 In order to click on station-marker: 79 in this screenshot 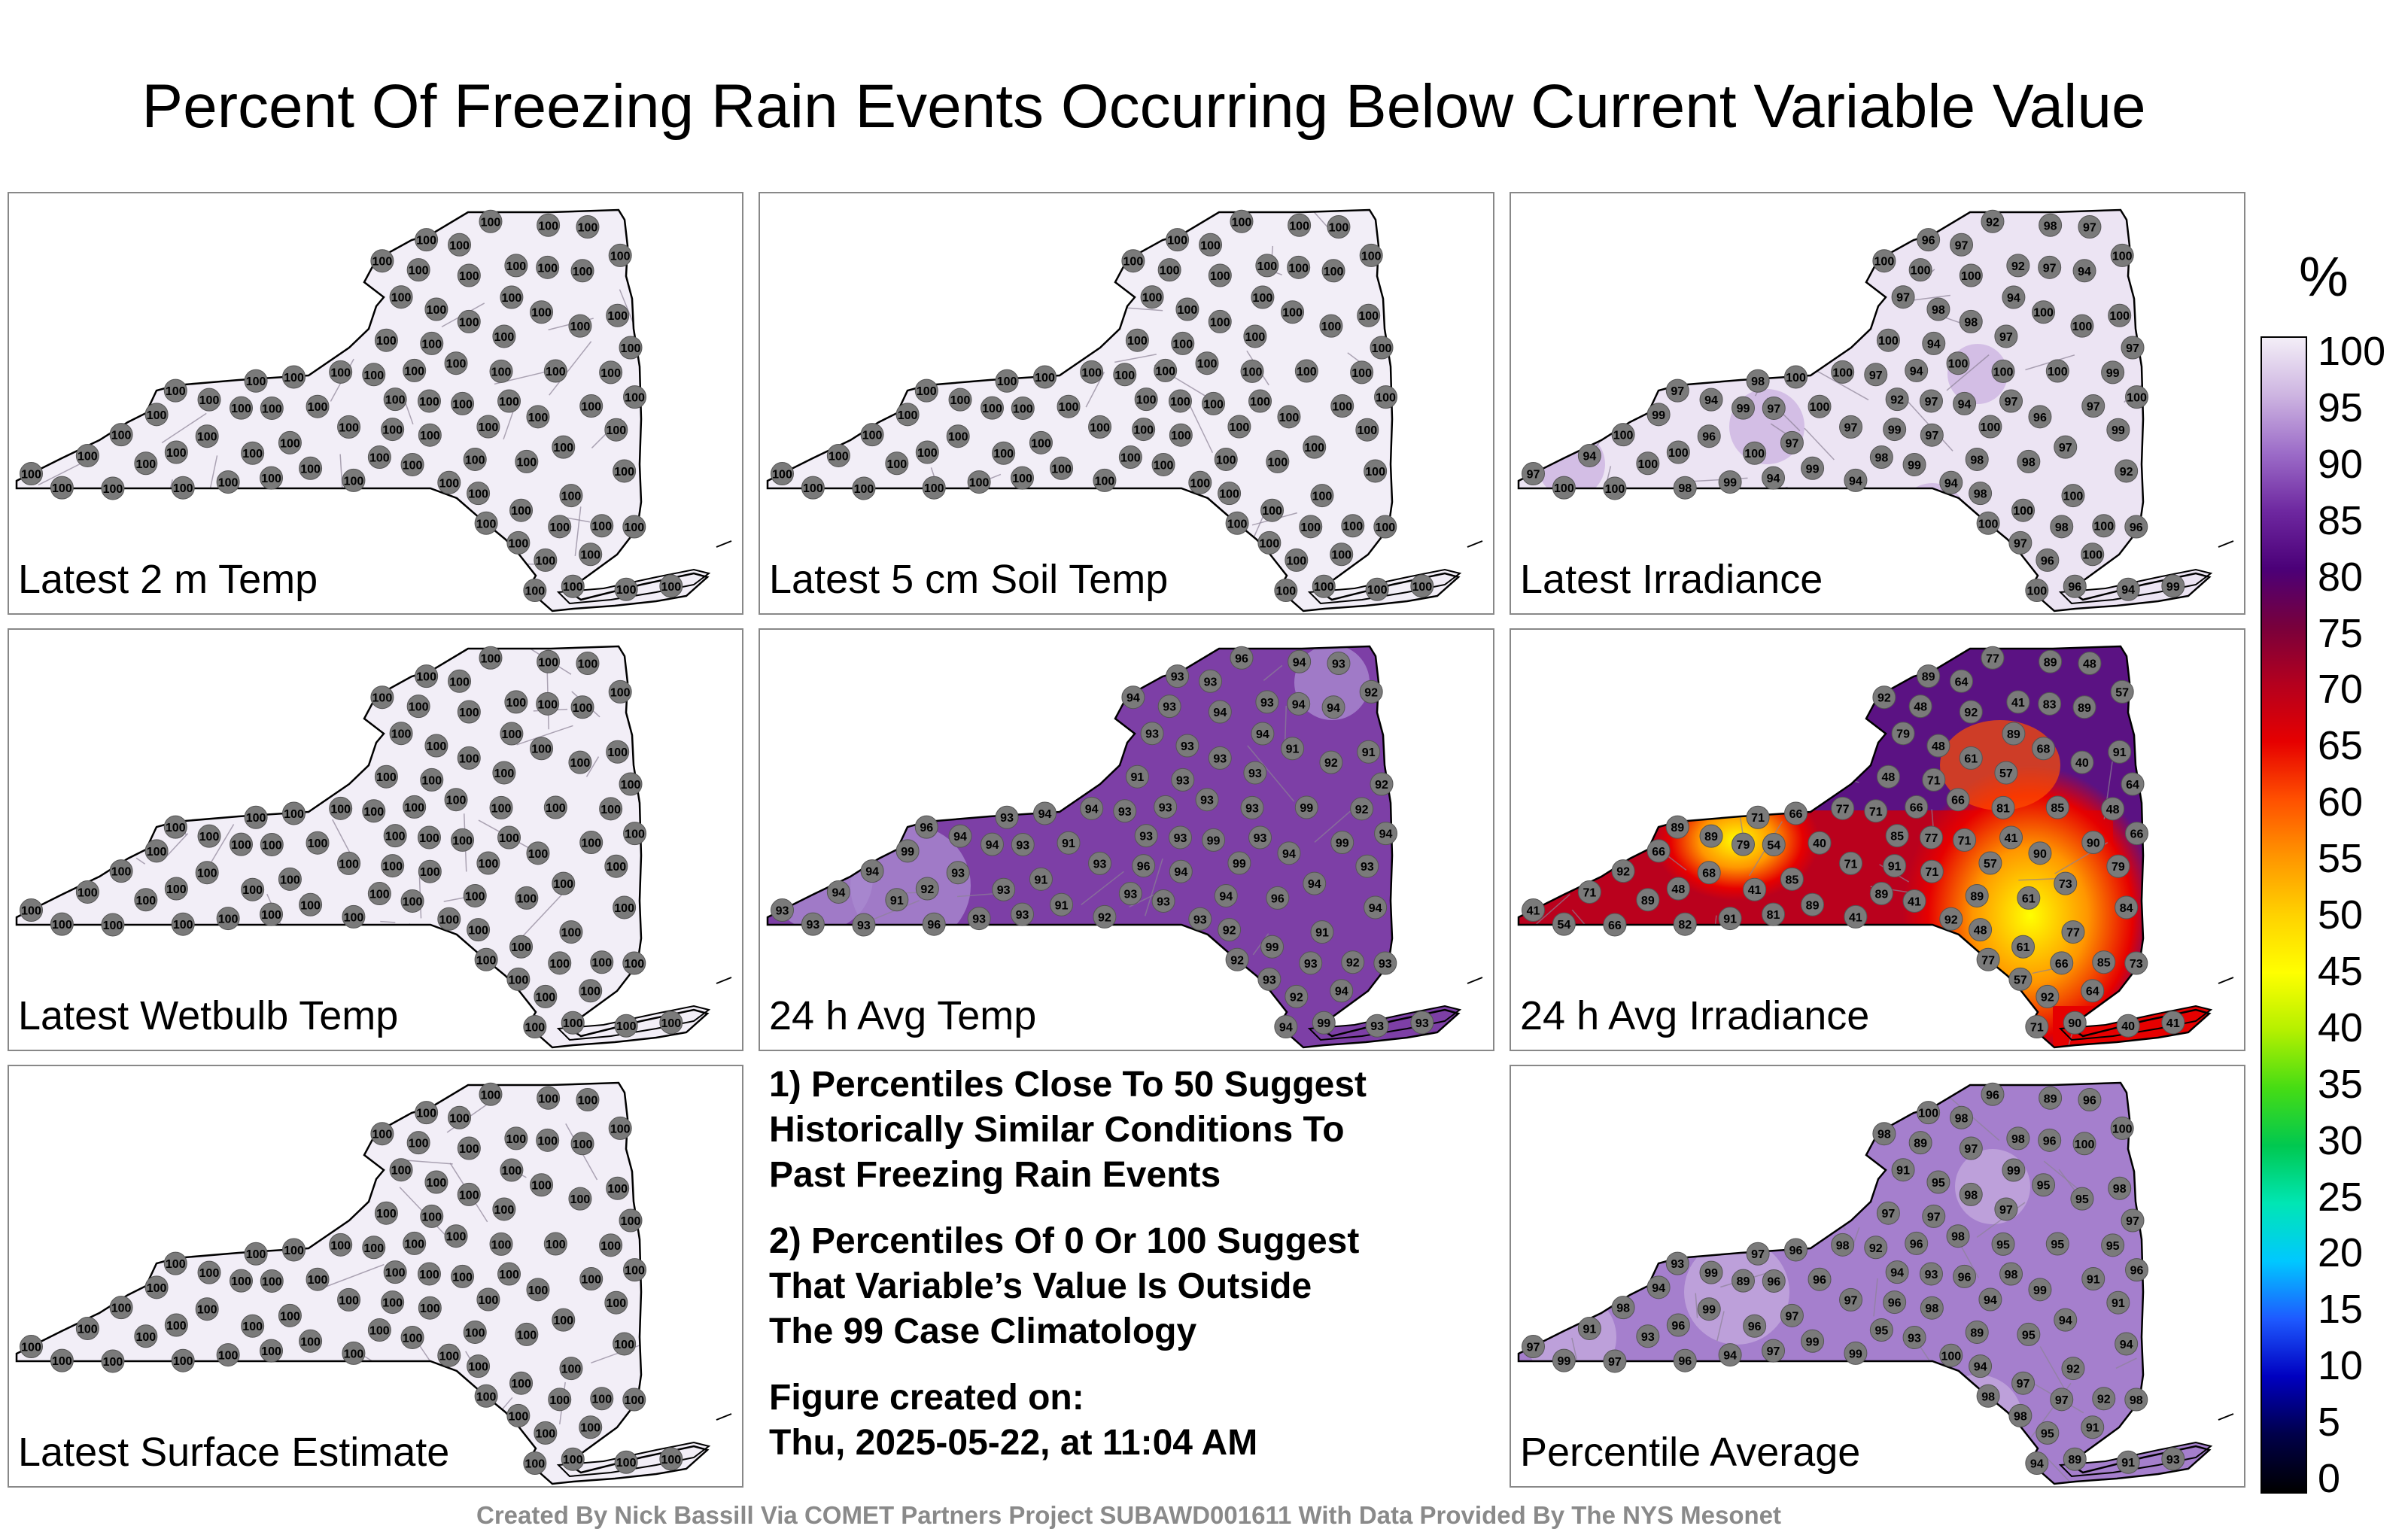, I will do `click(1903, 734)`.